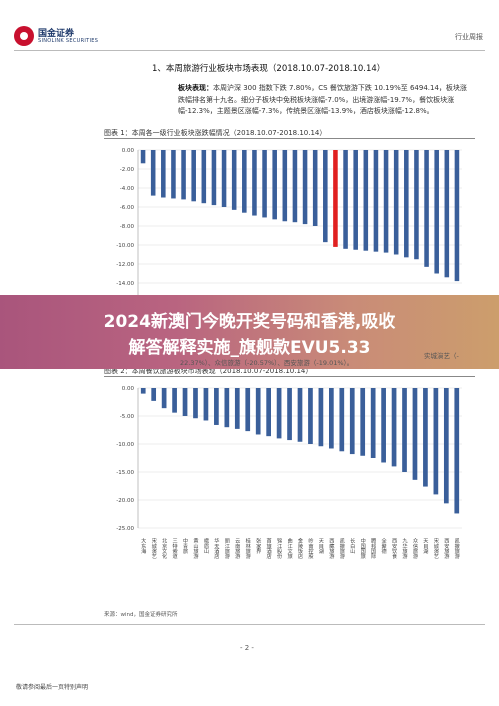 The height and width of the screenshot is (706, 499). Describe the element at coordinates (125, 284) in the screenshot. I see `y-tick-label: -14.00` at that location.